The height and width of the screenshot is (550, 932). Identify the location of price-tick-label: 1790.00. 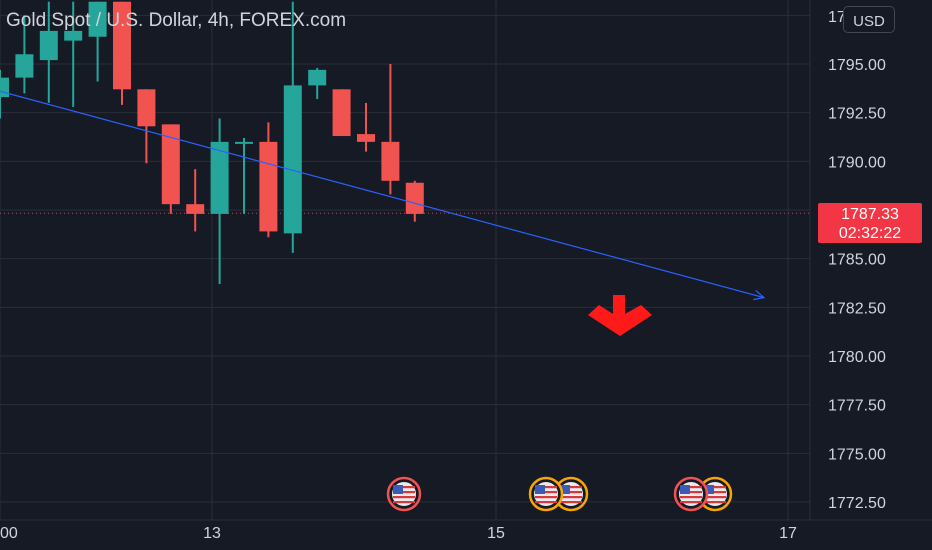
(857, 162).